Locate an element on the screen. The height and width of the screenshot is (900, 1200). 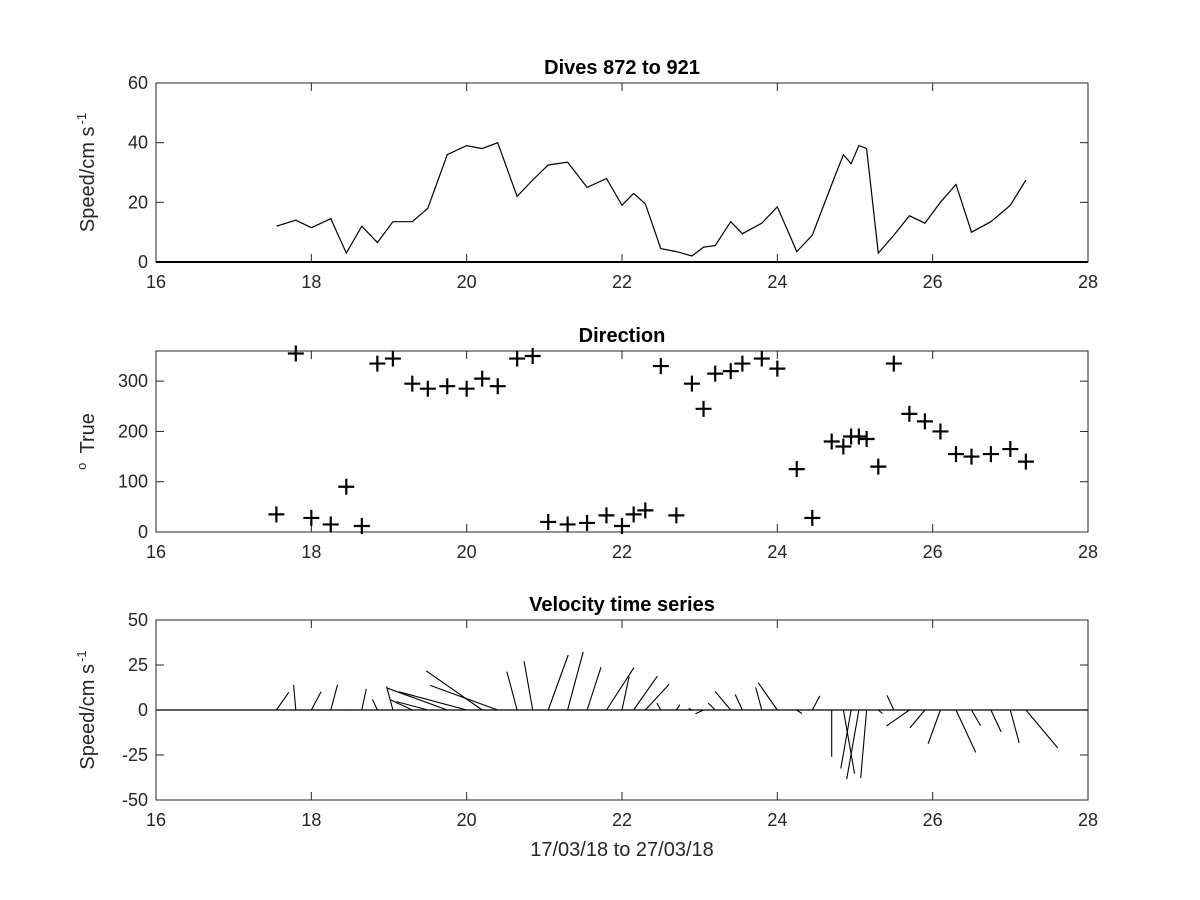
speed-series-line is located at coordinates (651, 199).